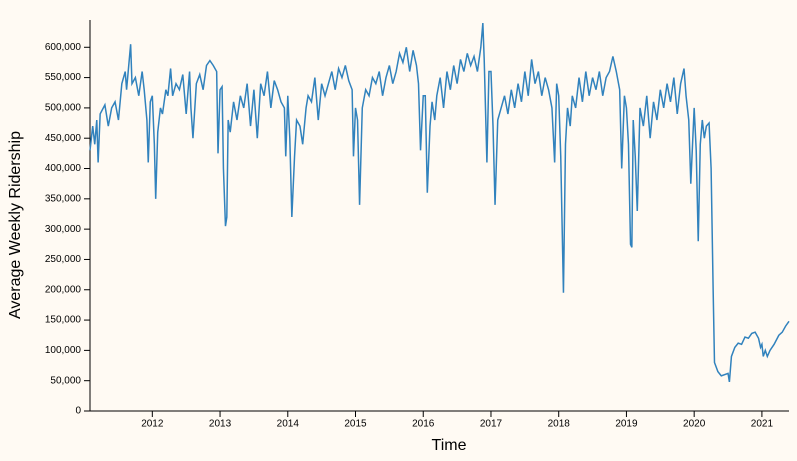 This screenshot has width=797, height=461. Describe the element at coordinates (626, 424) in the screenshot. I see `x-tick-label: 2019` at that location.